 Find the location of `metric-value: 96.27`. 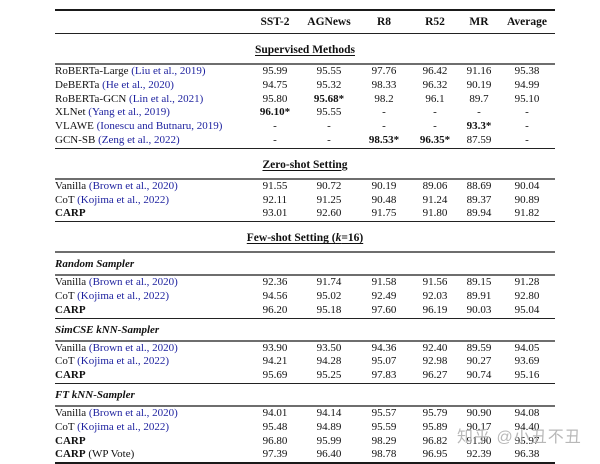

metric-value: 96.27 is located at coordinates (435, 375).